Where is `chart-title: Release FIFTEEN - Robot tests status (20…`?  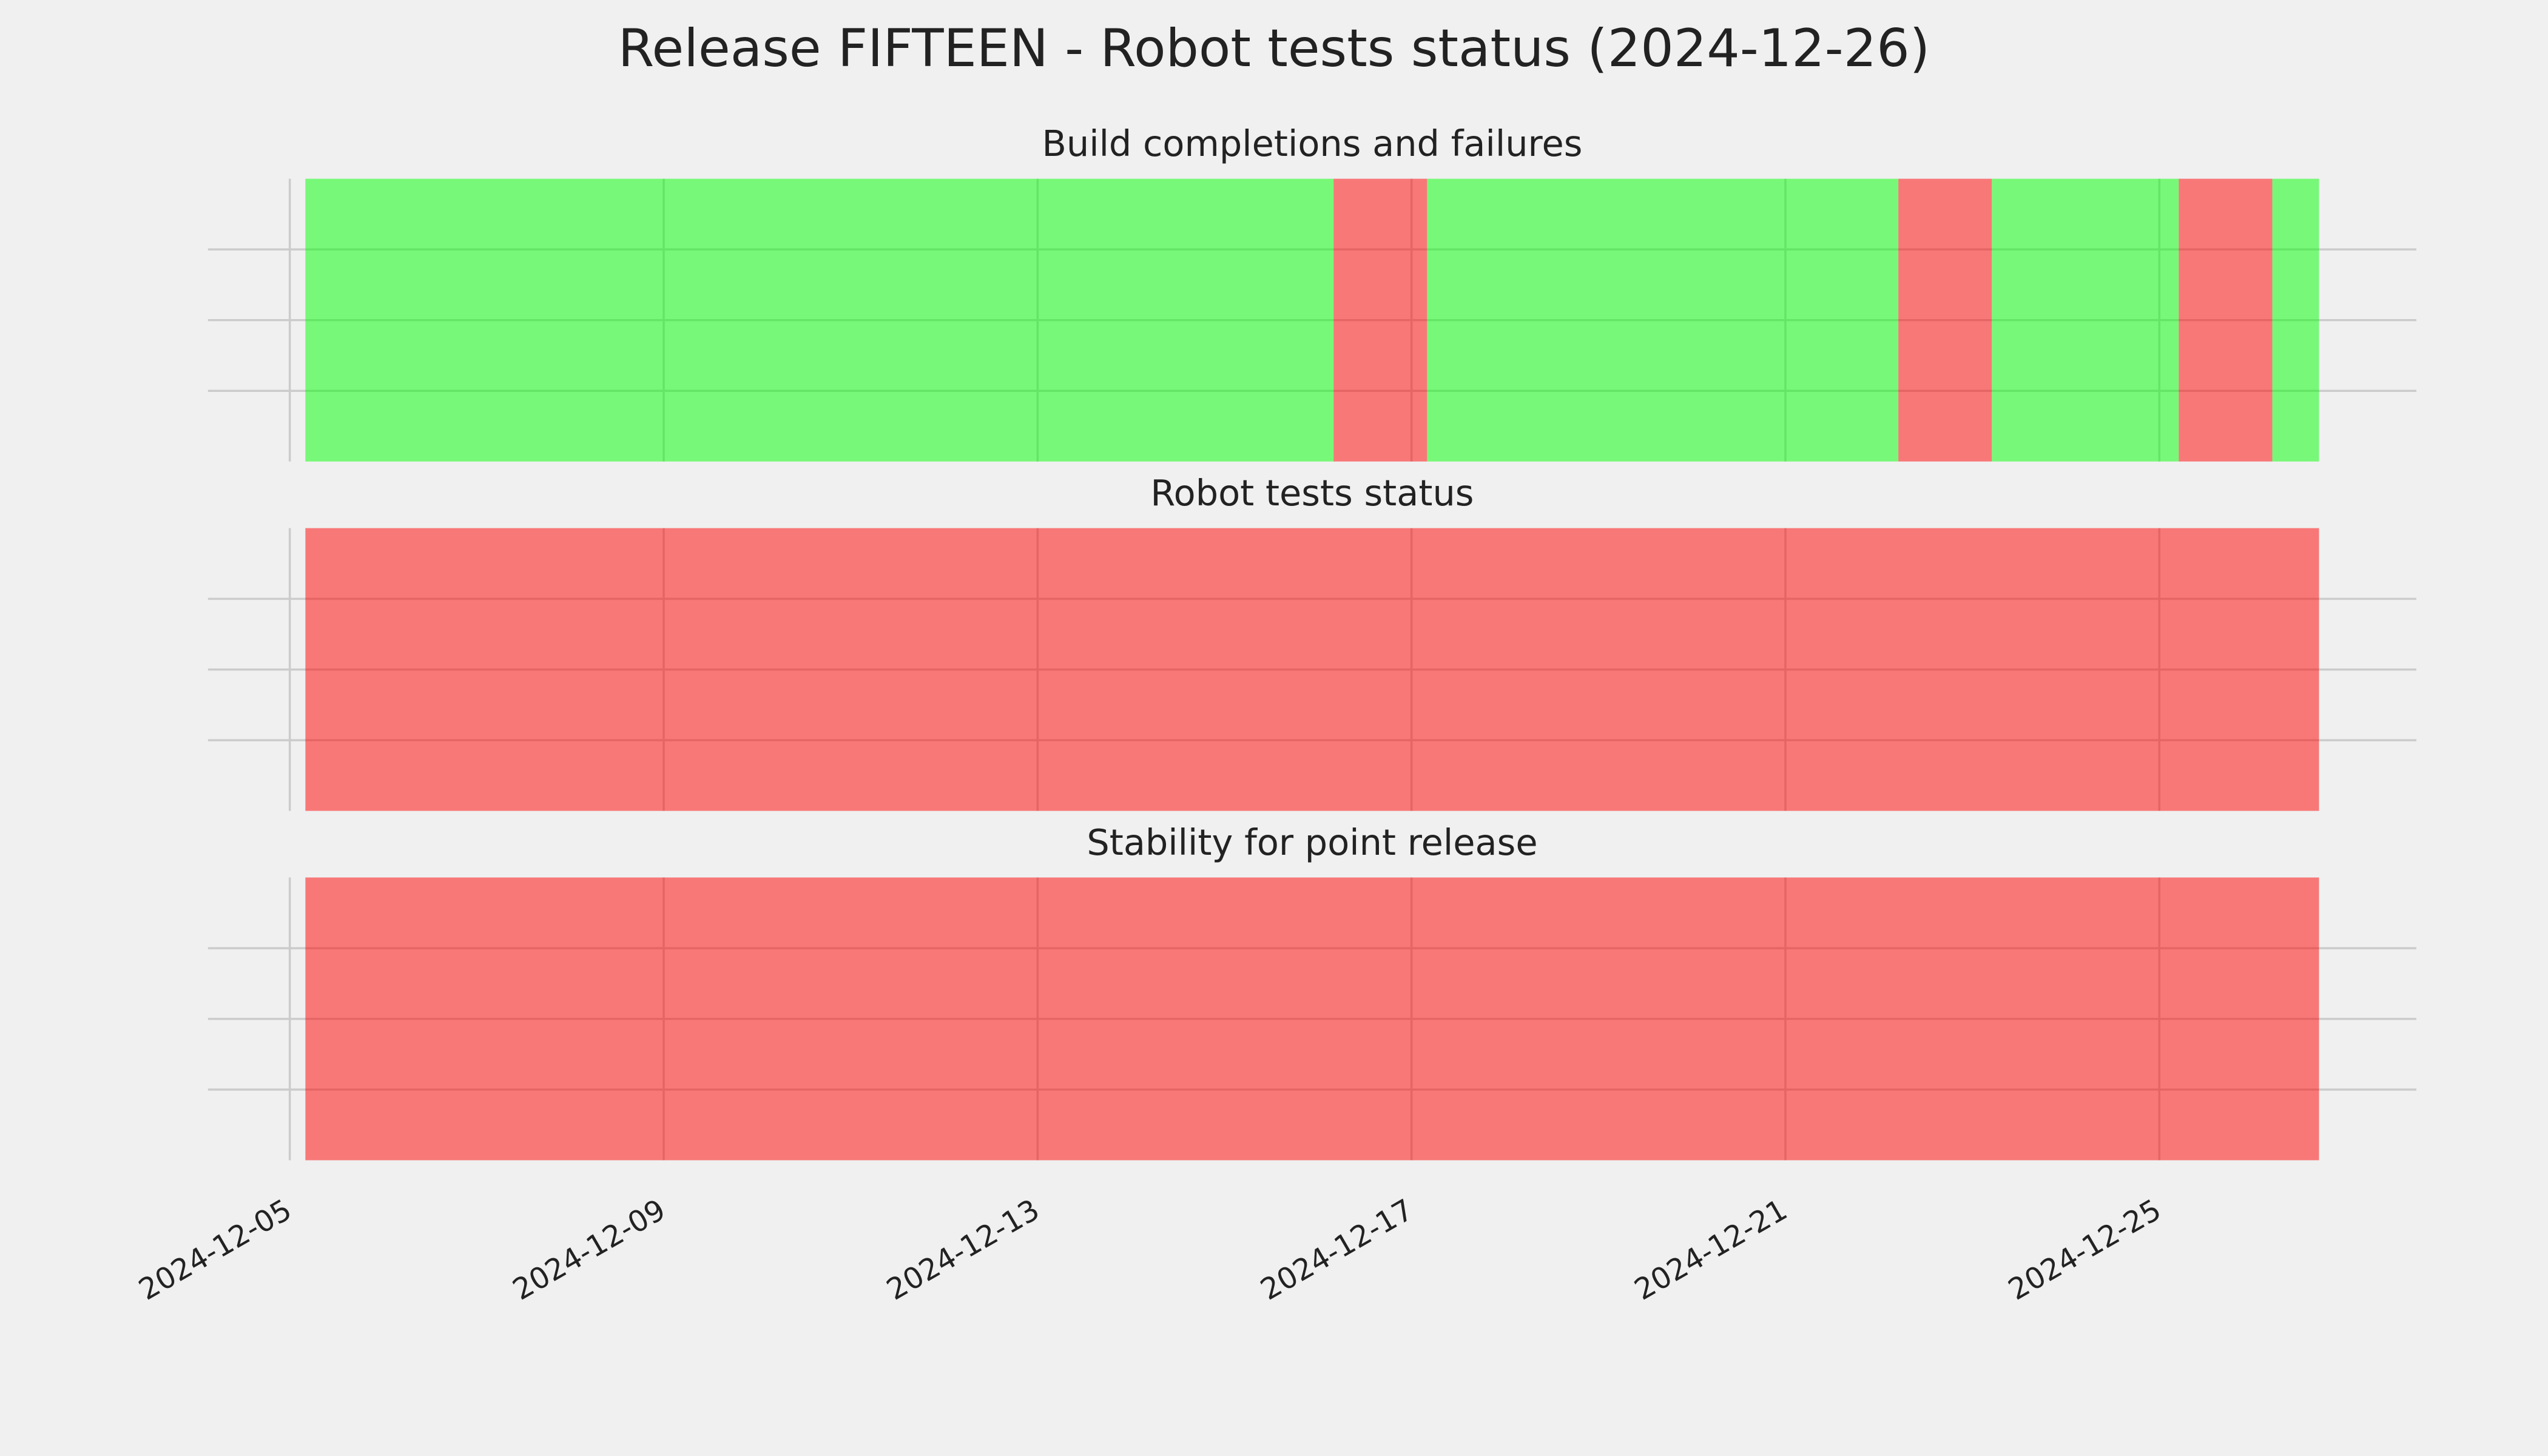 chart-title: Release FIFTEEN - Robot tests status (20… is located at coordinates (1274, 48).